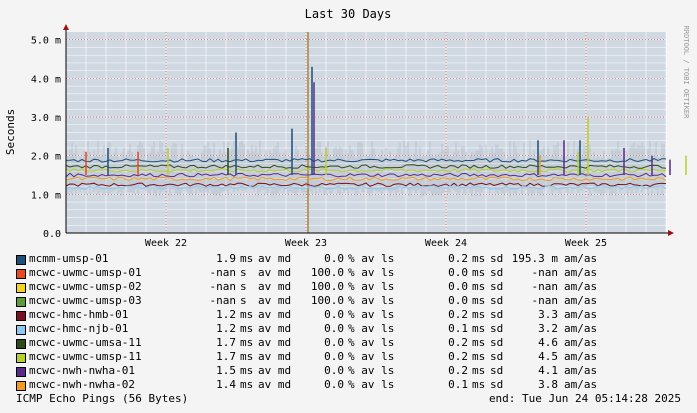 Image resolution: width=697 pixels, height=413 pixels. Describe the element at coordinates (586, 243) in the screenshot. I see `x-tick-label: Week 25` at that location.